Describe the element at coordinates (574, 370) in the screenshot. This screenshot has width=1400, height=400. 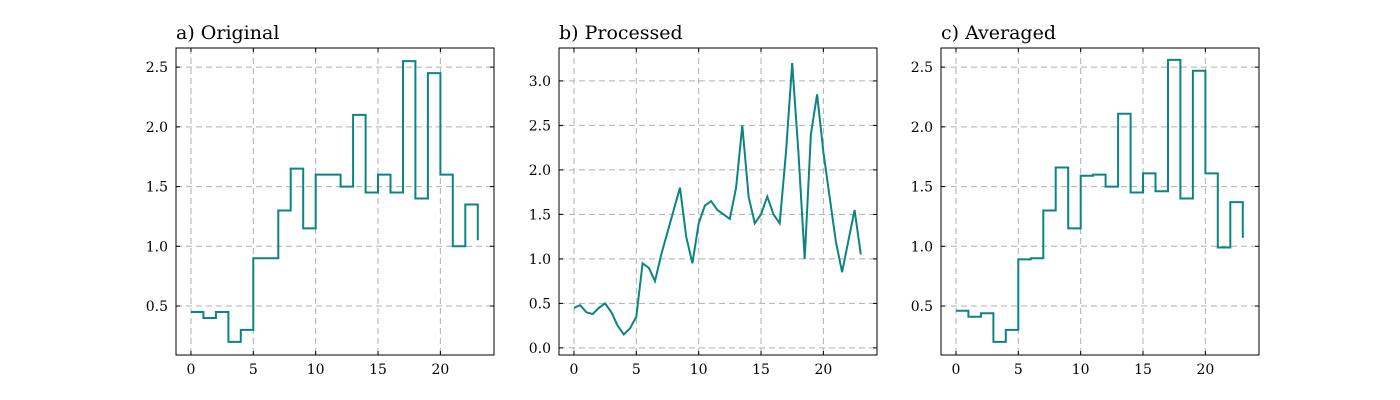
I see `x-tick-label-processed: 0` at that location.